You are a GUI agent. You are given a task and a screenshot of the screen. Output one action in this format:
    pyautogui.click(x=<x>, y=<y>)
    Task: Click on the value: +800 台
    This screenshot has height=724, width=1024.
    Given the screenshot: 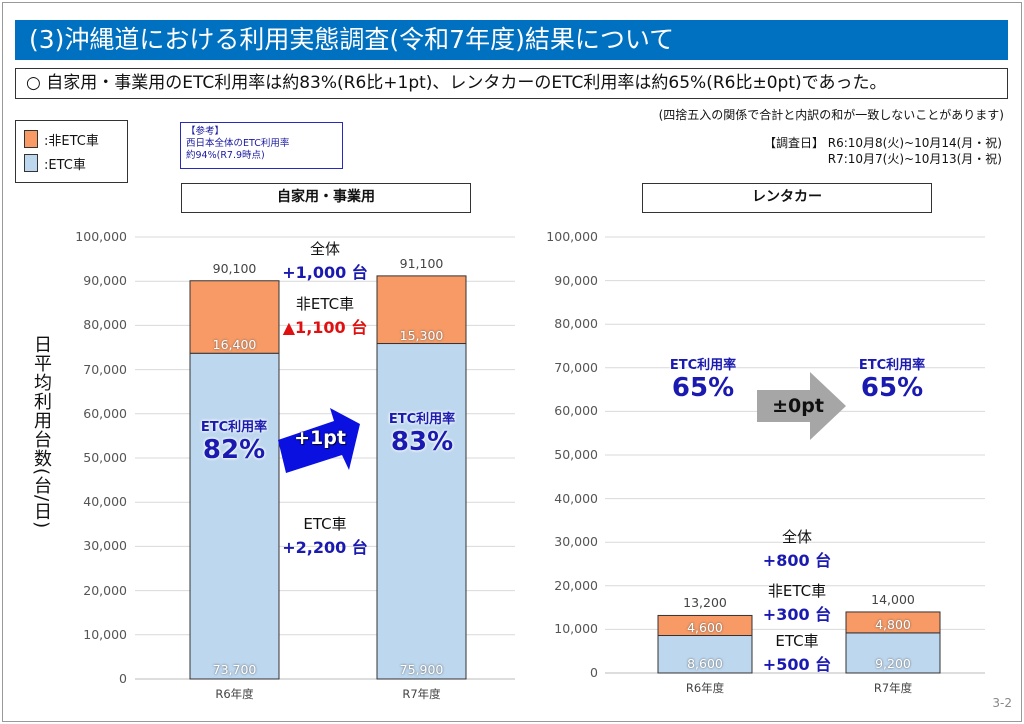 What is the action you would take?
    pyautogui.click(x=797, y=560)
    